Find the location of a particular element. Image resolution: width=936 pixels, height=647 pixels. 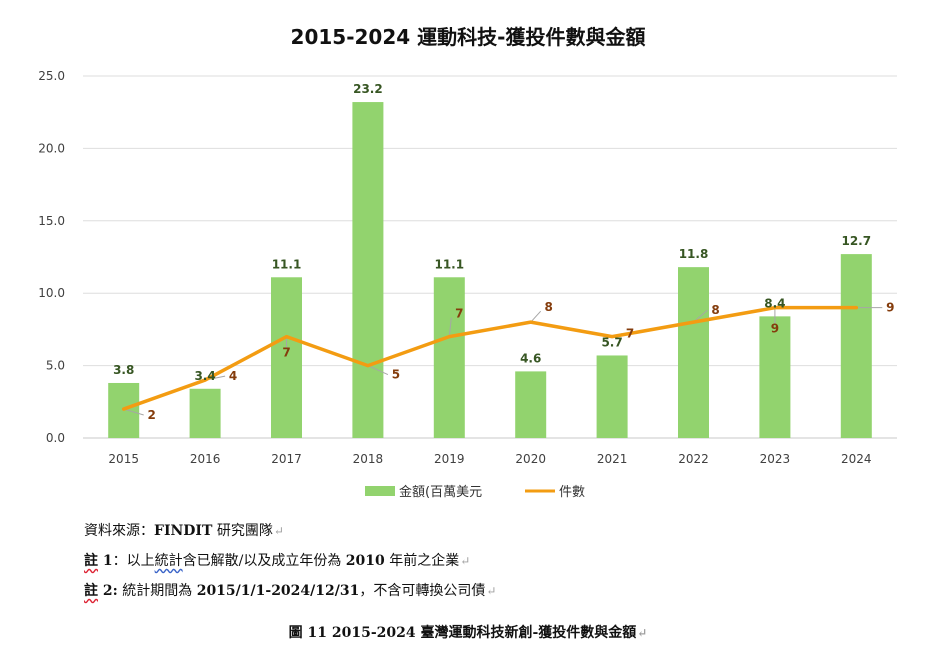

note-1: 註 1：以上統計含已解散/以及成立年份為 2010 年前之企業↵ is located at coordinates (277, 560).